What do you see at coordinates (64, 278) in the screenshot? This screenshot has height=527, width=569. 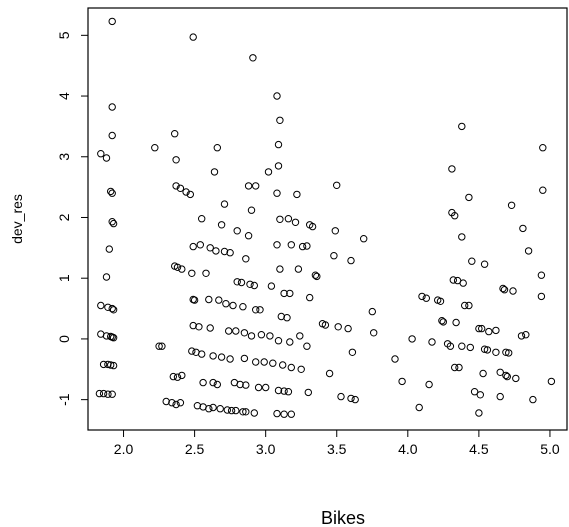 I see `y-tick-label: 1` at bounding box center [64, 278].